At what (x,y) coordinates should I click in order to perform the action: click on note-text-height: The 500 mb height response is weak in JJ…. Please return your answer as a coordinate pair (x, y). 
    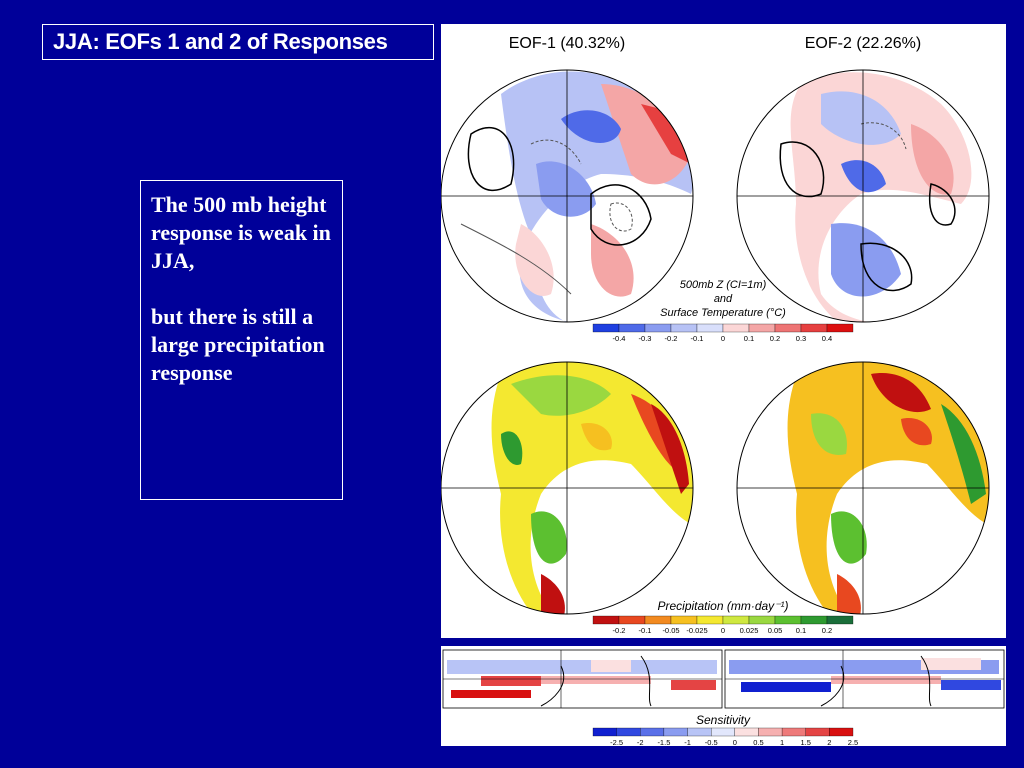
    Looking at the image, I should click on (241, 232).